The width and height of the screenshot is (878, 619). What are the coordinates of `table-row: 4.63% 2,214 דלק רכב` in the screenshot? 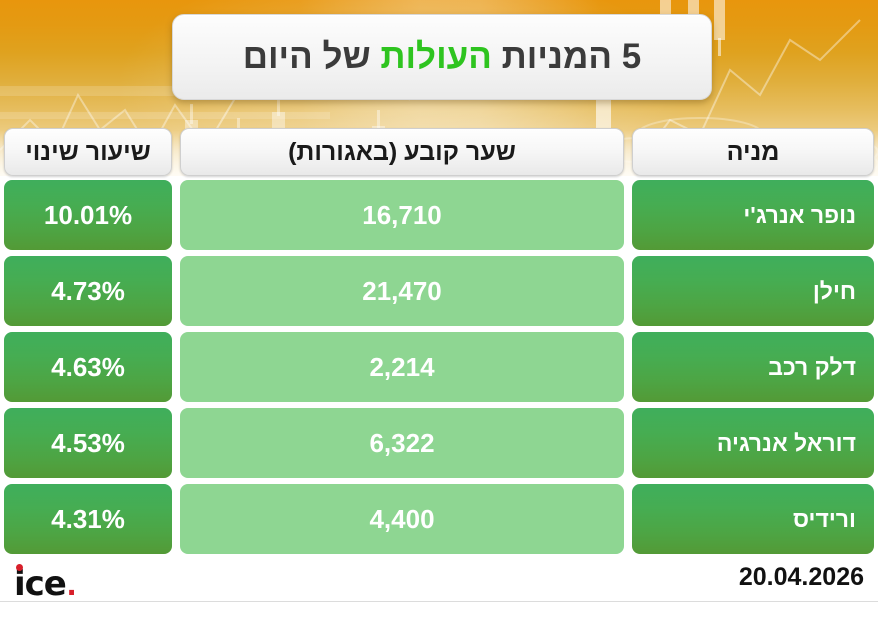 It's located at (439, 367).